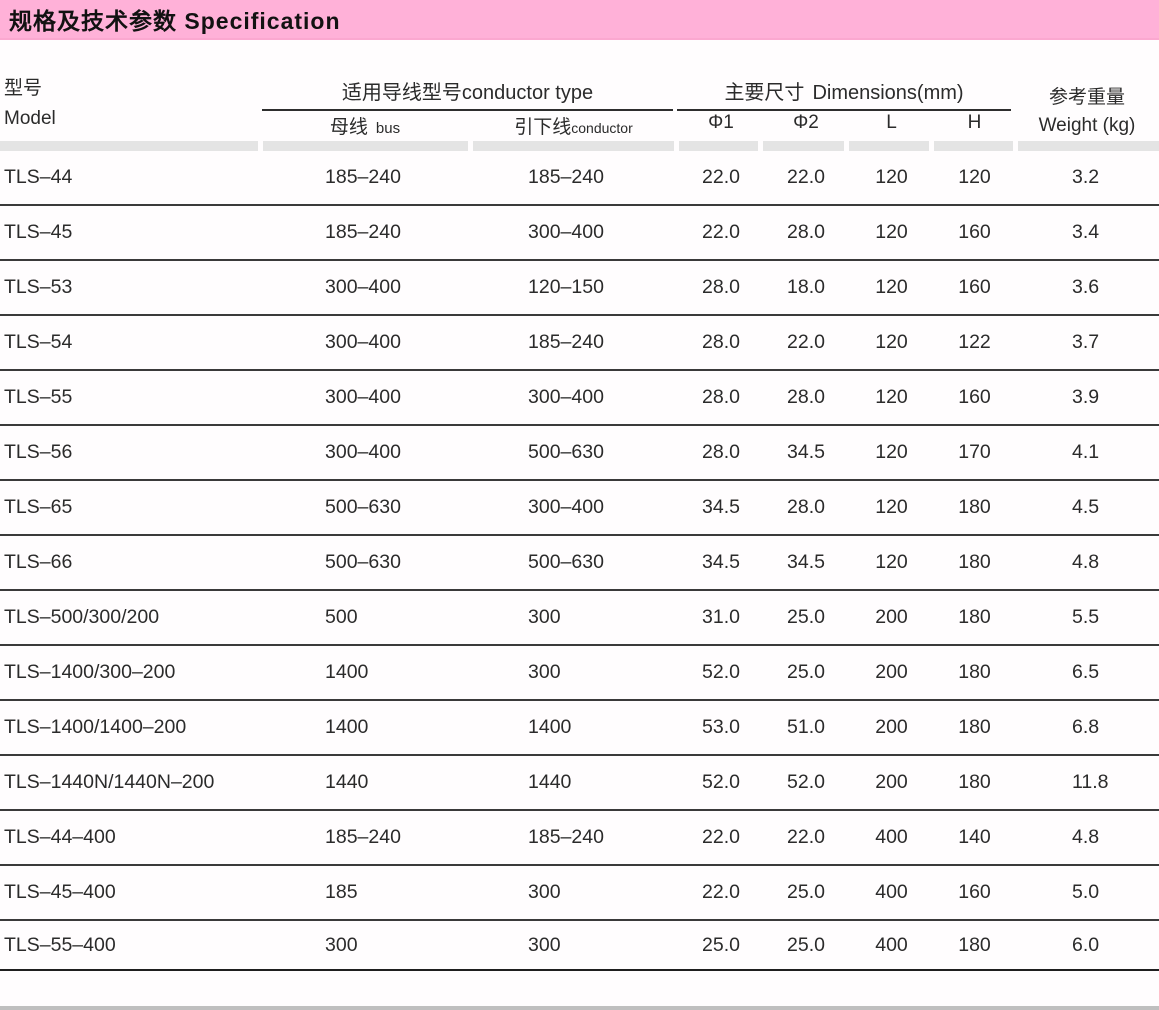 The width and height of the screenshot is (1159, 1010). Describe the element at coordinates (30, 118) in the screenshot. I see `column-header-model-en: Model` at that location.